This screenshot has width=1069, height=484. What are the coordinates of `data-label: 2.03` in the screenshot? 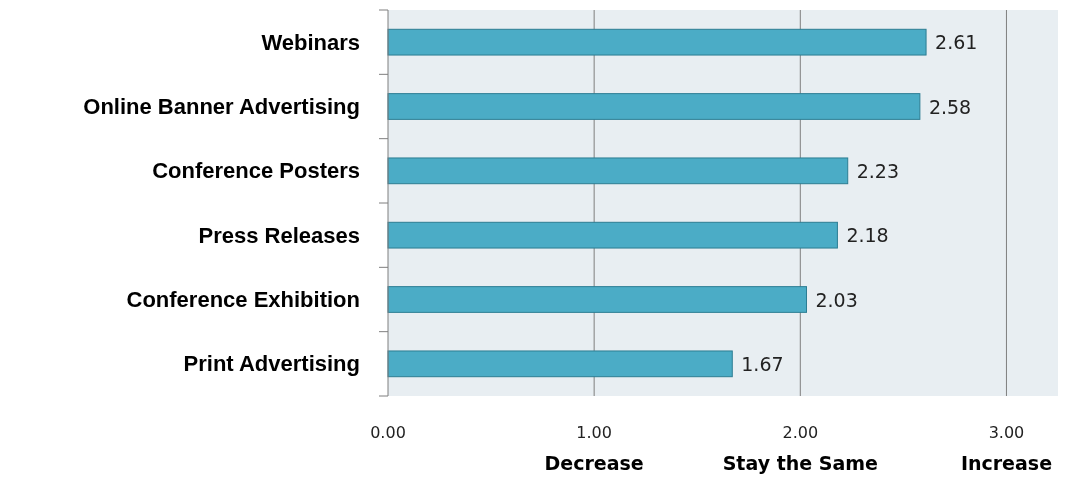 It's located at (836, 299).